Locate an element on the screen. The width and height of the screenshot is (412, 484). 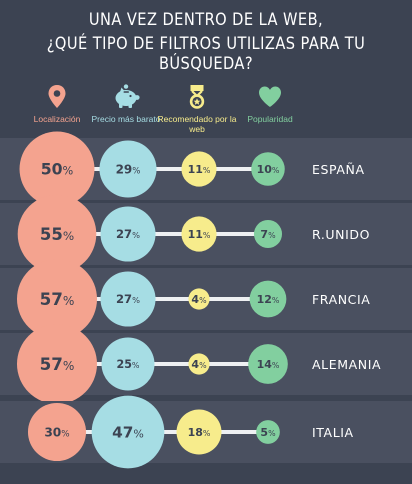
legend-item-localizacion: Localización is located at coordinates (57, 104).